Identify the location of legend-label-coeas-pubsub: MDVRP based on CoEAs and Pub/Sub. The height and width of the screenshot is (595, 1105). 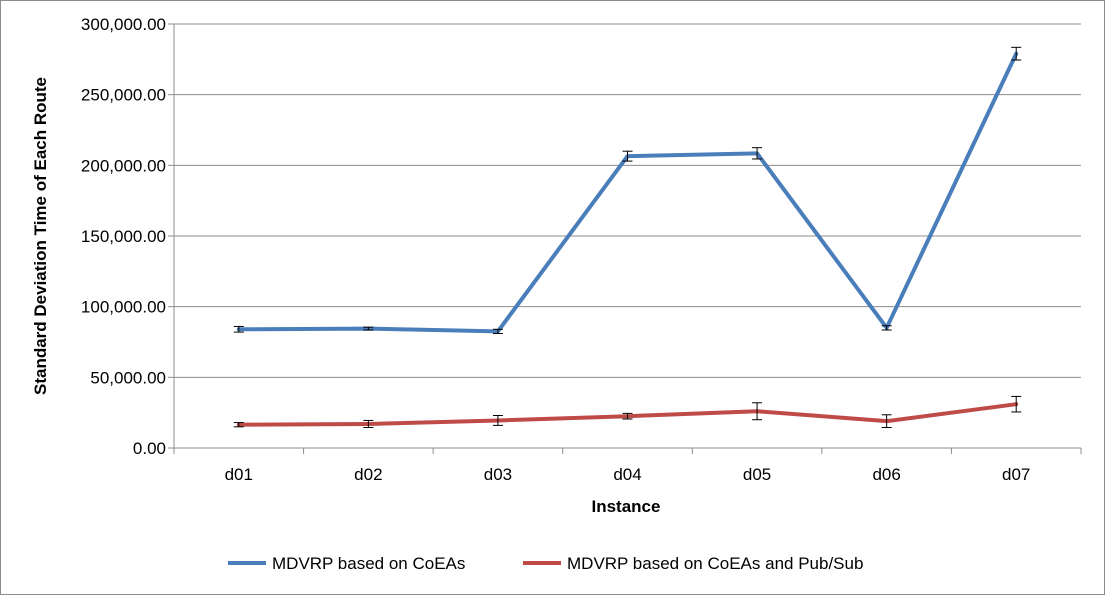
(715, 563).